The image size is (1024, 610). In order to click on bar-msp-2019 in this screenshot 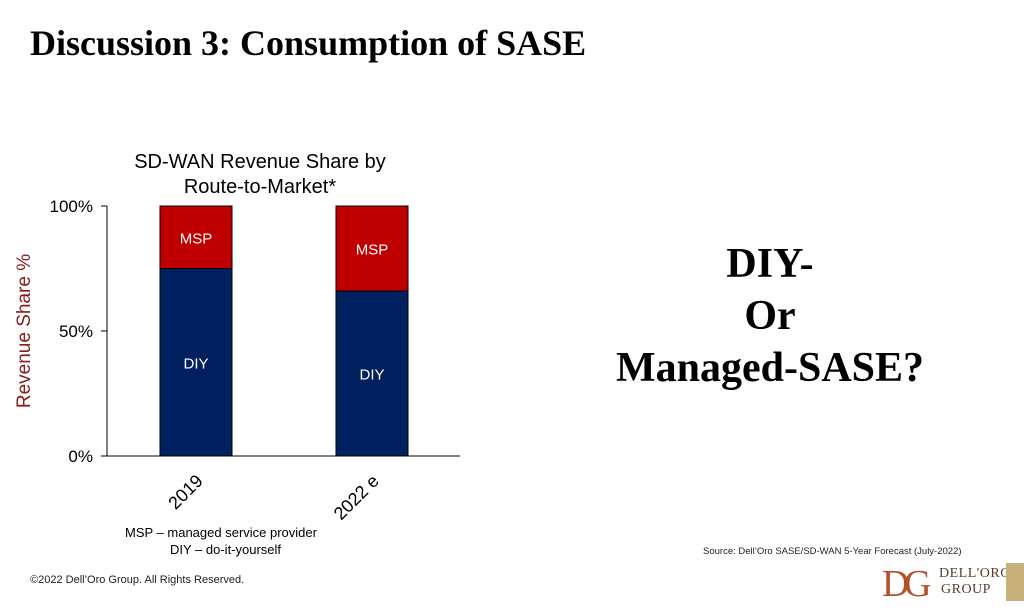, I will do `click(196, 237)`.